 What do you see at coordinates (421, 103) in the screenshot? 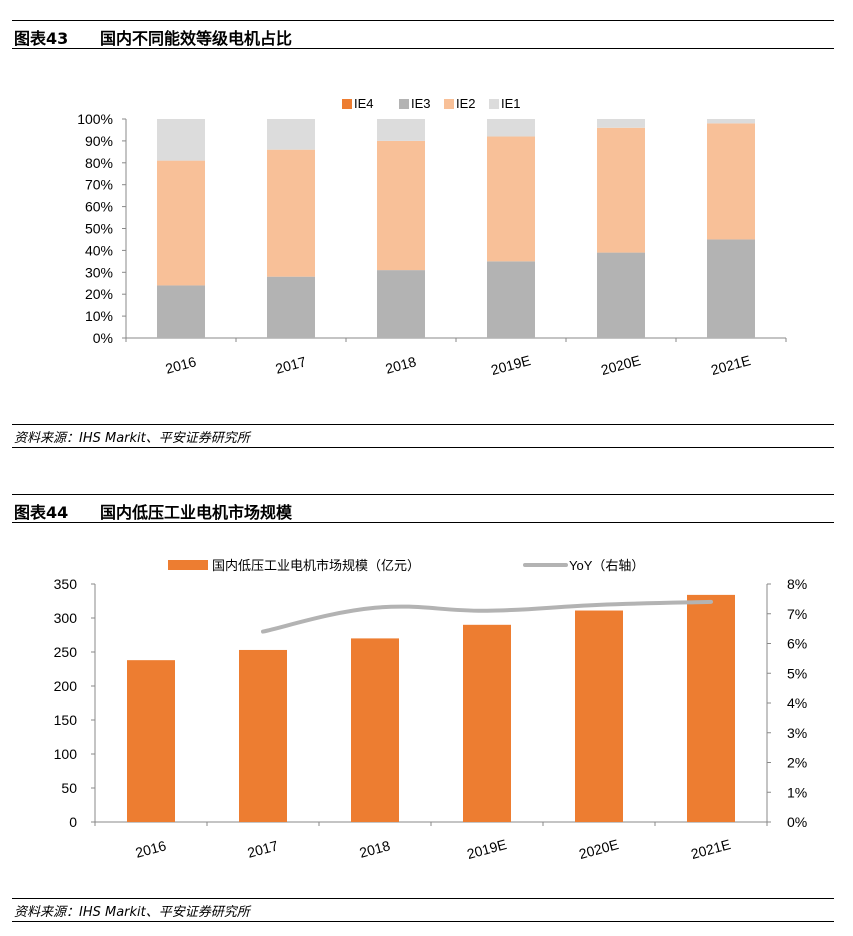
I see `legend-label-ie3: IE3` at bounding box center [421, 103].